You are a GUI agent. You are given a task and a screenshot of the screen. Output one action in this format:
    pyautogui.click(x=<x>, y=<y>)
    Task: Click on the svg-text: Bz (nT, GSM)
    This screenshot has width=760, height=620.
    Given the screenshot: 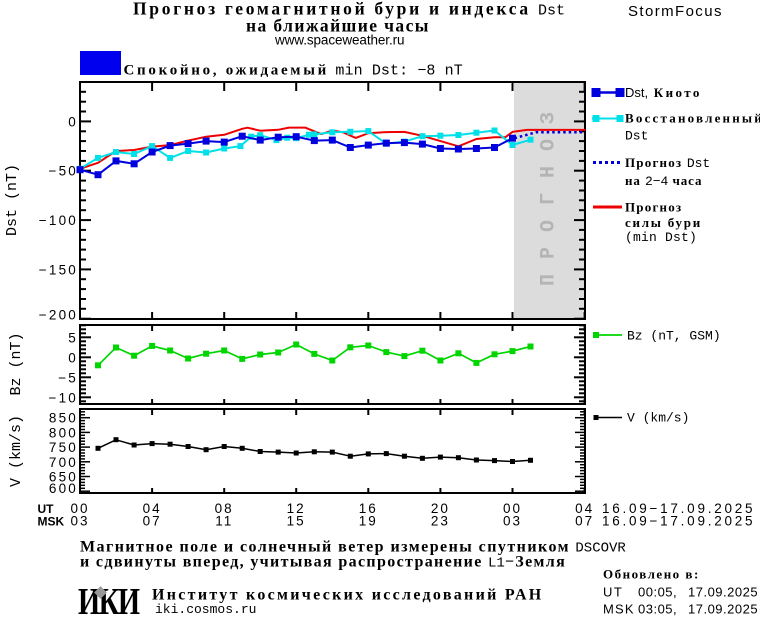 What is the action you would take?
    pyautogui.click(x=674, y=336)
    